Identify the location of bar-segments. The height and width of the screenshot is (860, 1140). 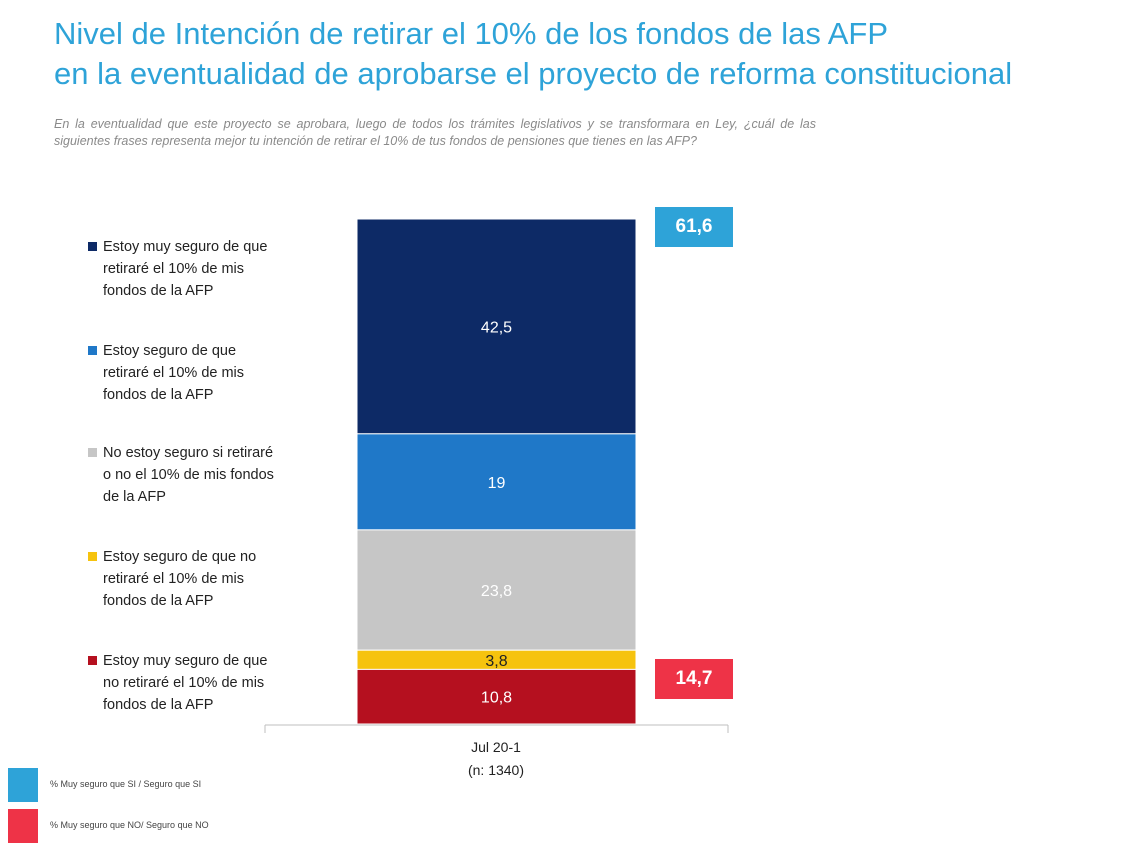
(496, 471).